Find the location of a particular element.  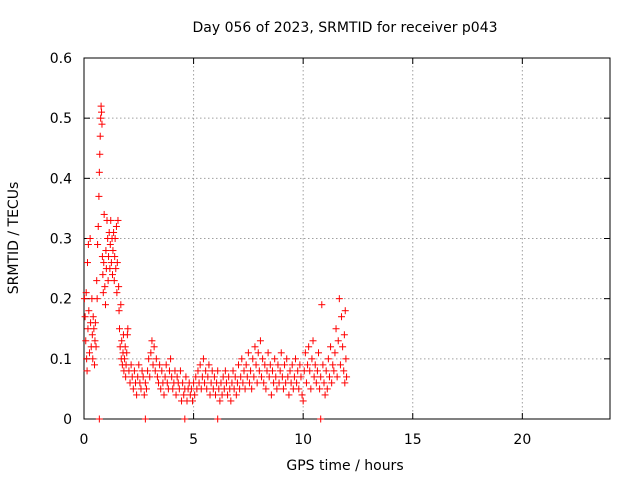

x-tick-label: 0 is located at coordinates (84, 440).